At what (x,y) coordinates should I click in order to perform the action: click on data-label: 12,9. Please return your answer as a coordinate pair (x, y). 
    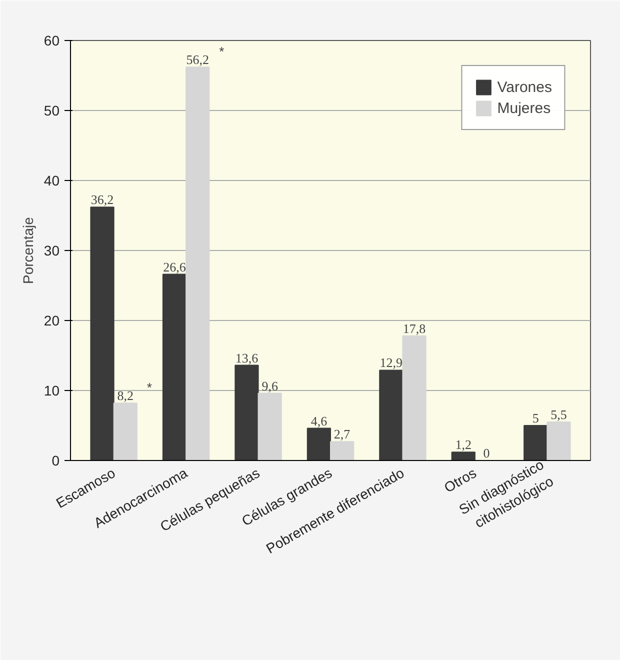
    Looking at the image, I should click on (391, 362).